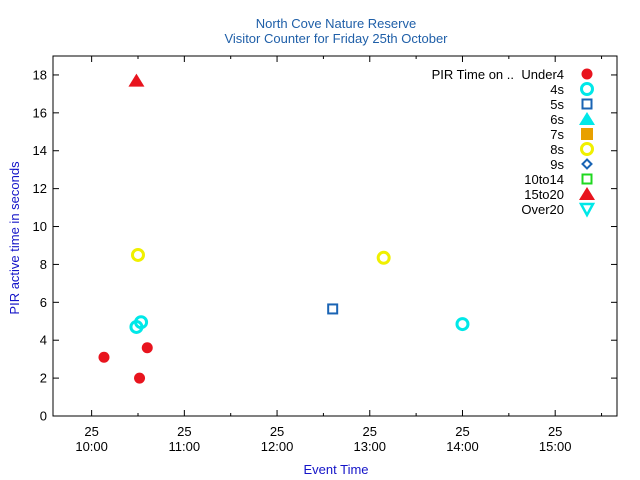 This screenshot has height=480, width=640. I want to click on legend-marker-over20, so click(587, 210).